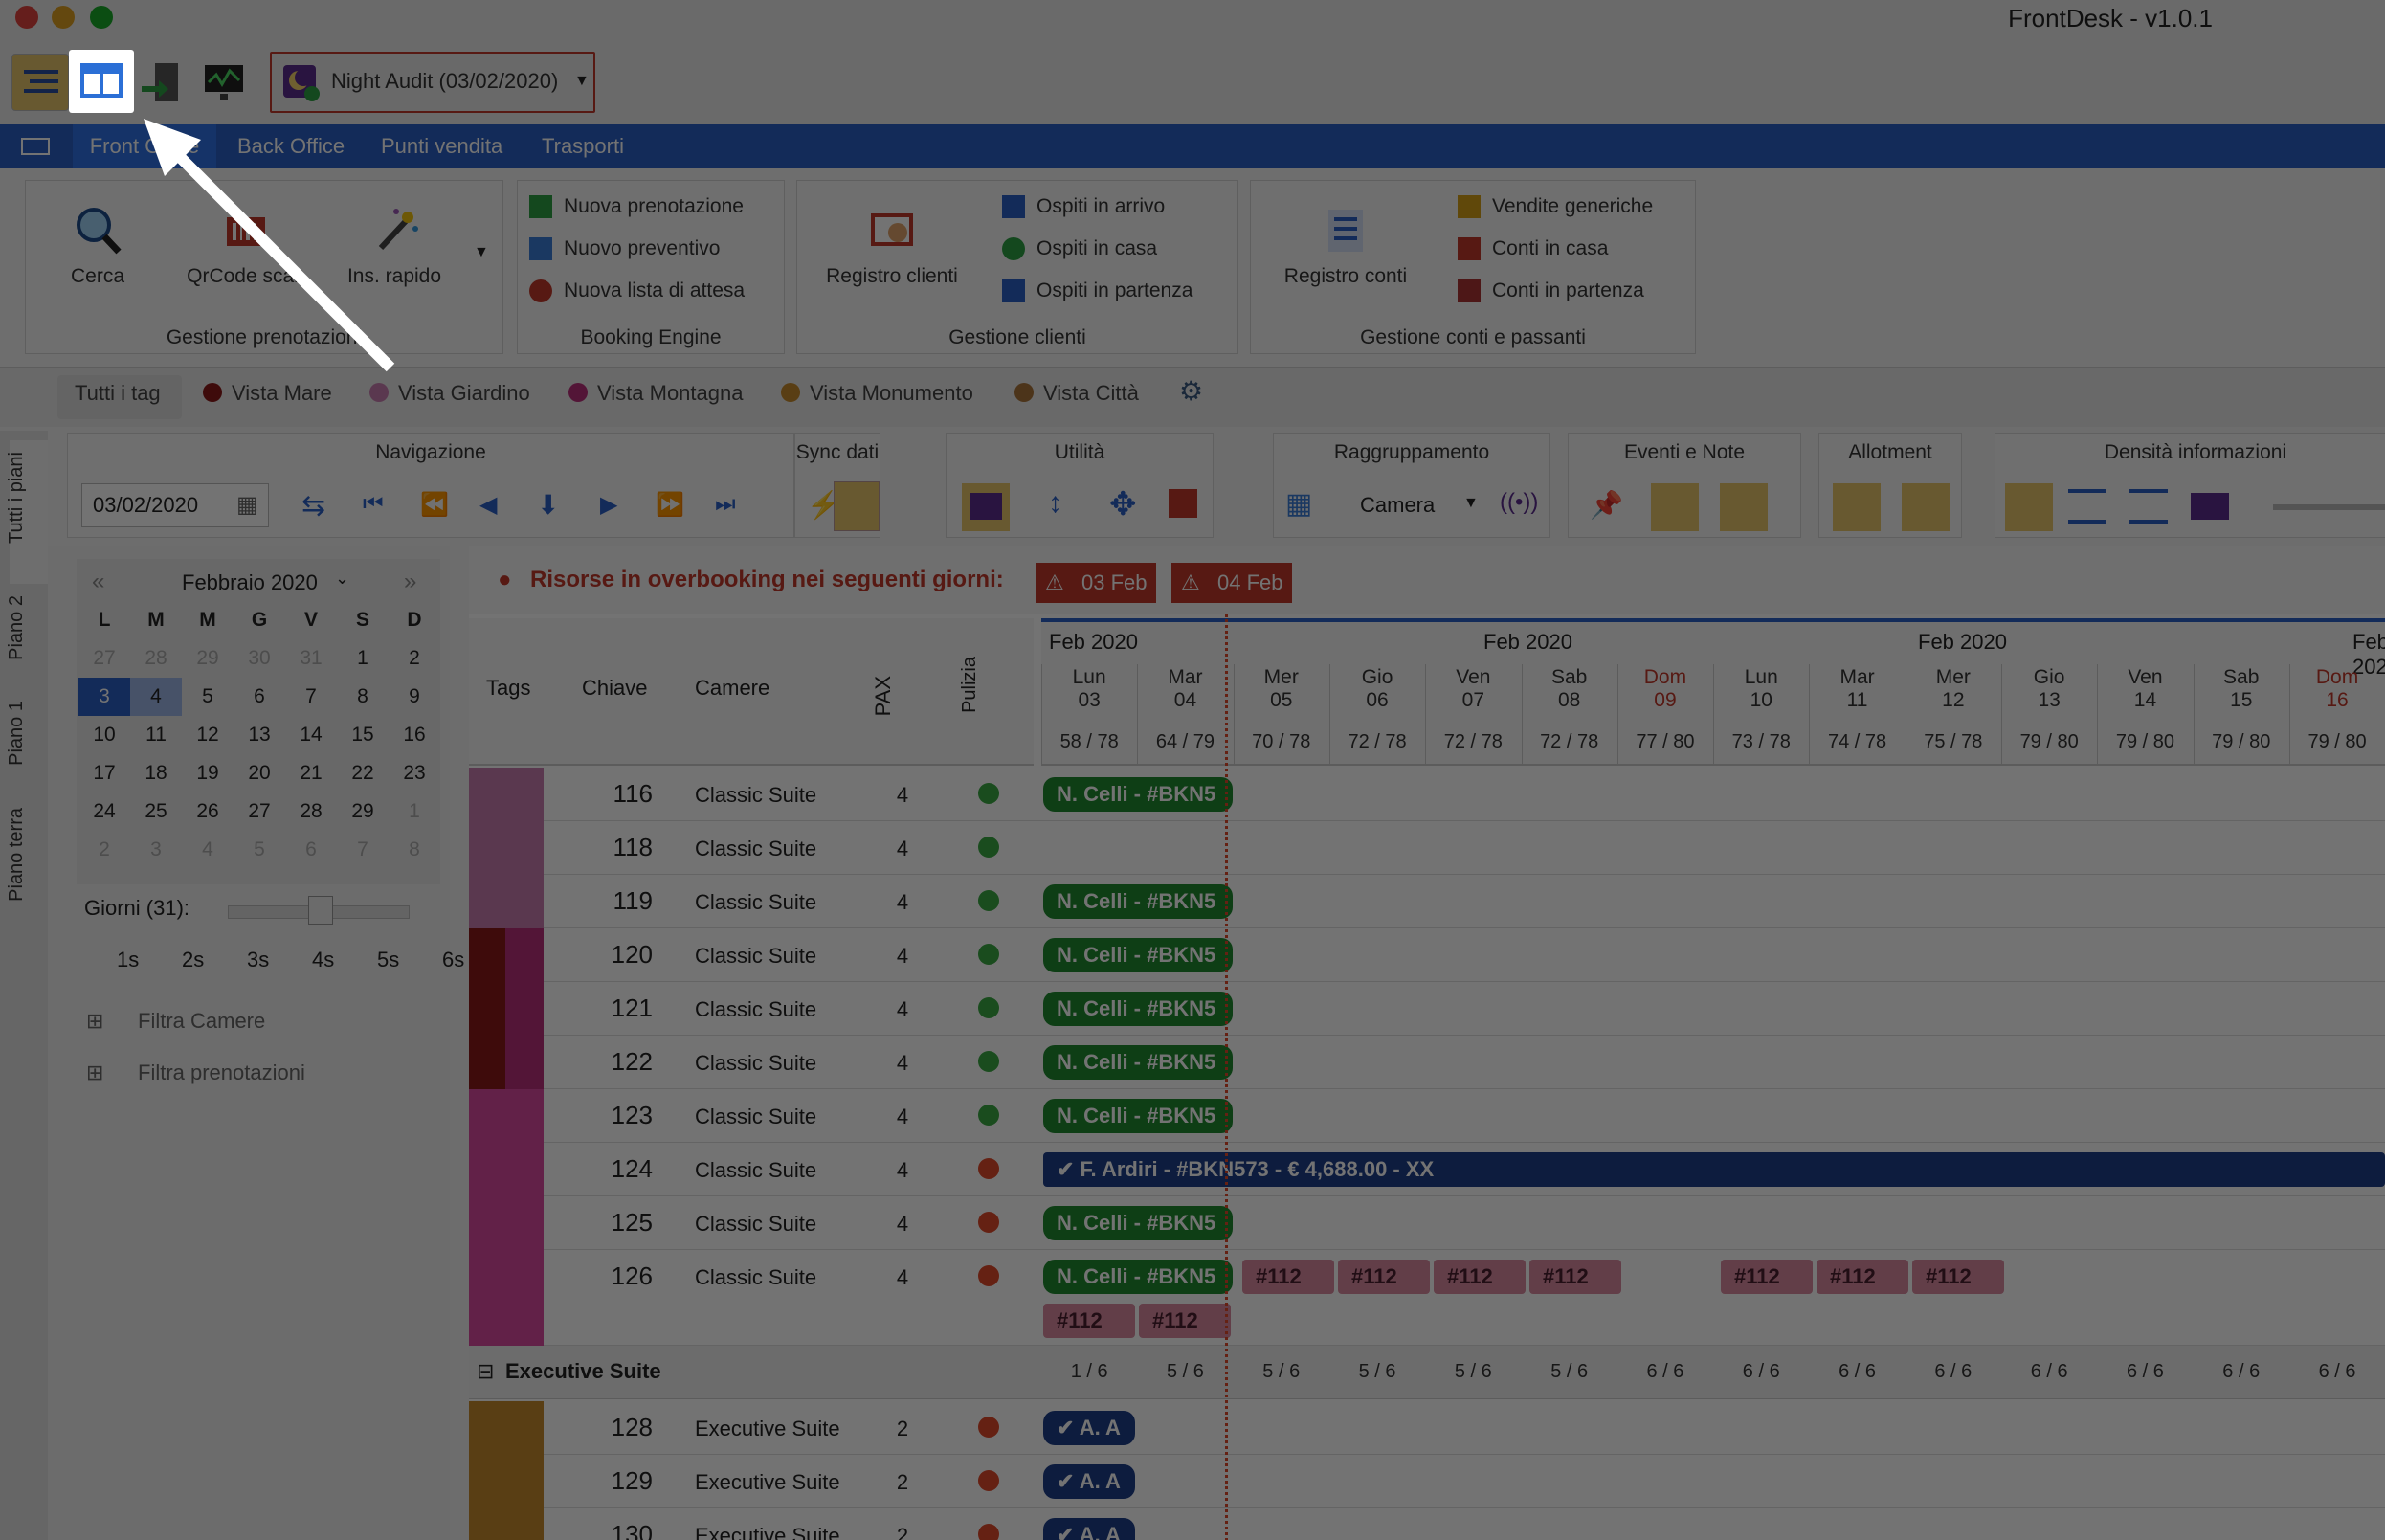 This screenshot has width=2385, height=1540. I want to click on swap-rooms-icon, so click(1183, 504).